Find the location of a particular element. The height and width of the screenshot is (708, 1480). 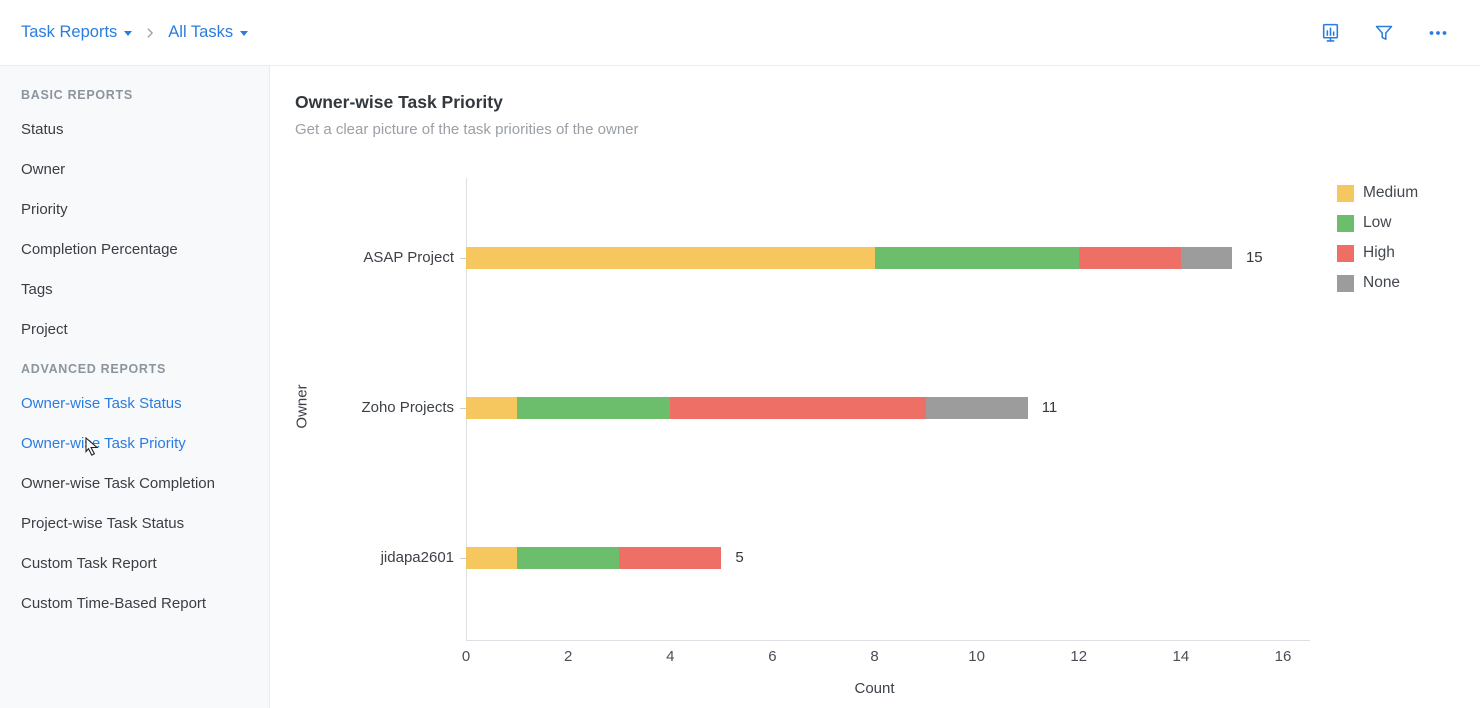

sidebar-item-status: Status is located at coordinates (42, 129).